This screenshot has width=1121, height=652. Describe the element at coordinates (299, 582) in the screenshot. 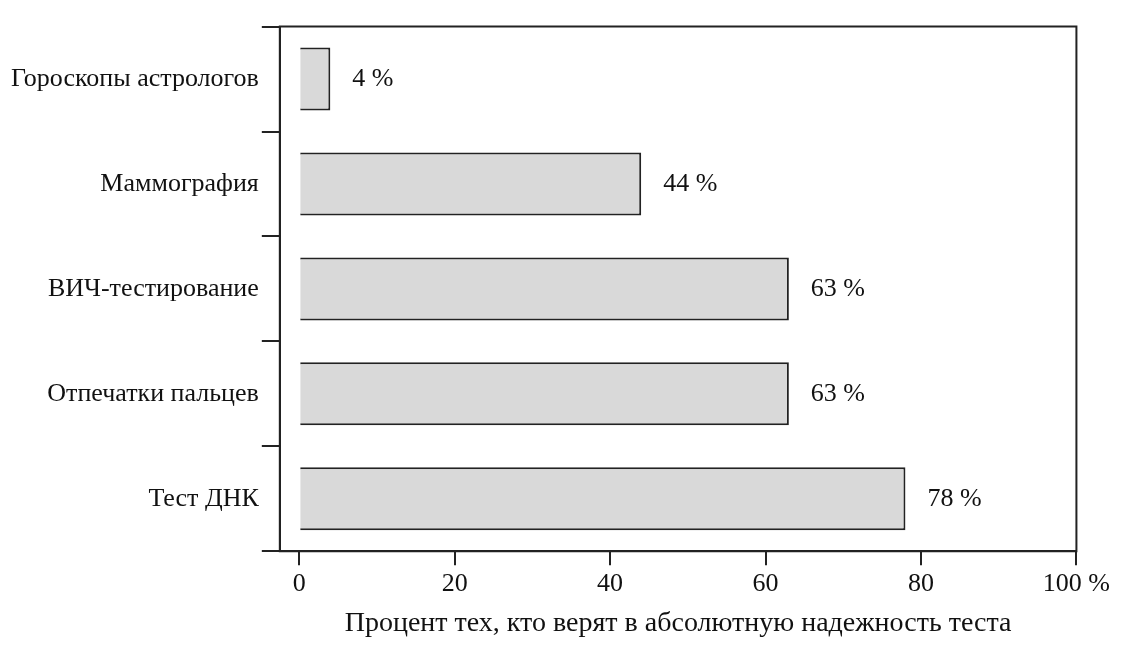

I see `x-tick-label: 0` at that location.